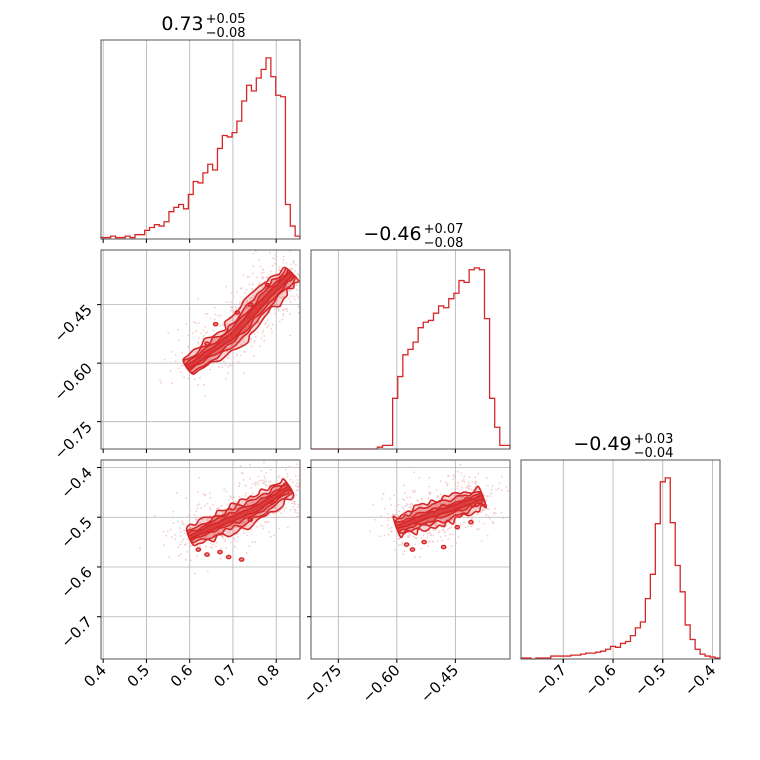 The image size is (760, 760). Describe the element at coordinates (139, 676) in the screenshot. I see `x-tick-label: 0.5` at that location.